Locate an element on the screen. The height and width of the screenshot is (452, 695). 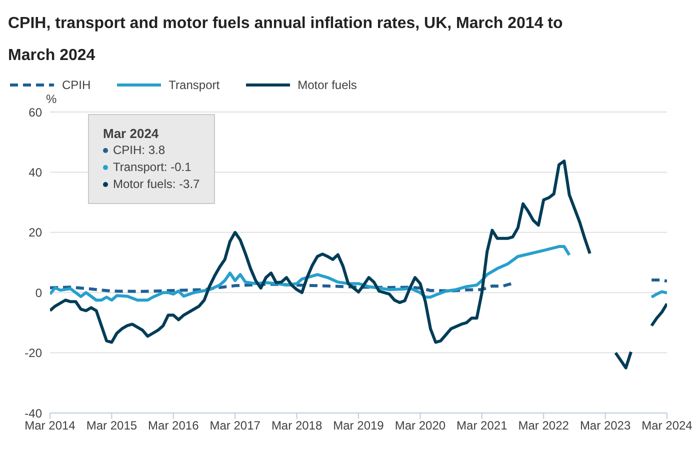
legend-label: Motor fuels is located at coordinates (327, 85).